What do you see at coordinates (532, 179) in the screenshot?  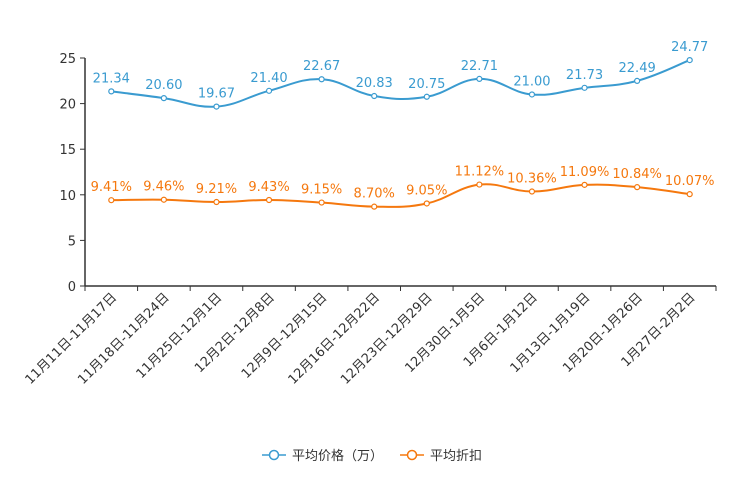 I see `data-label: 10.36%` at bounding box center [532, 179].